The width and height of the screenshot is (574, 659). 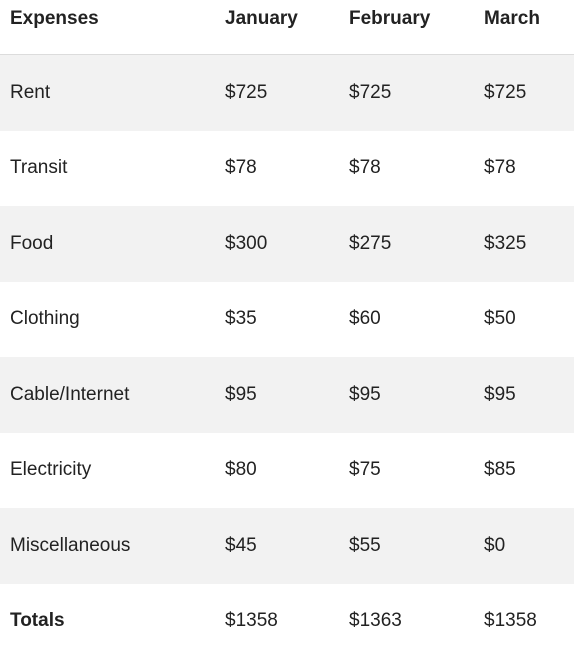 I want to click on march-total: $1358, so click(x=524, y=621).